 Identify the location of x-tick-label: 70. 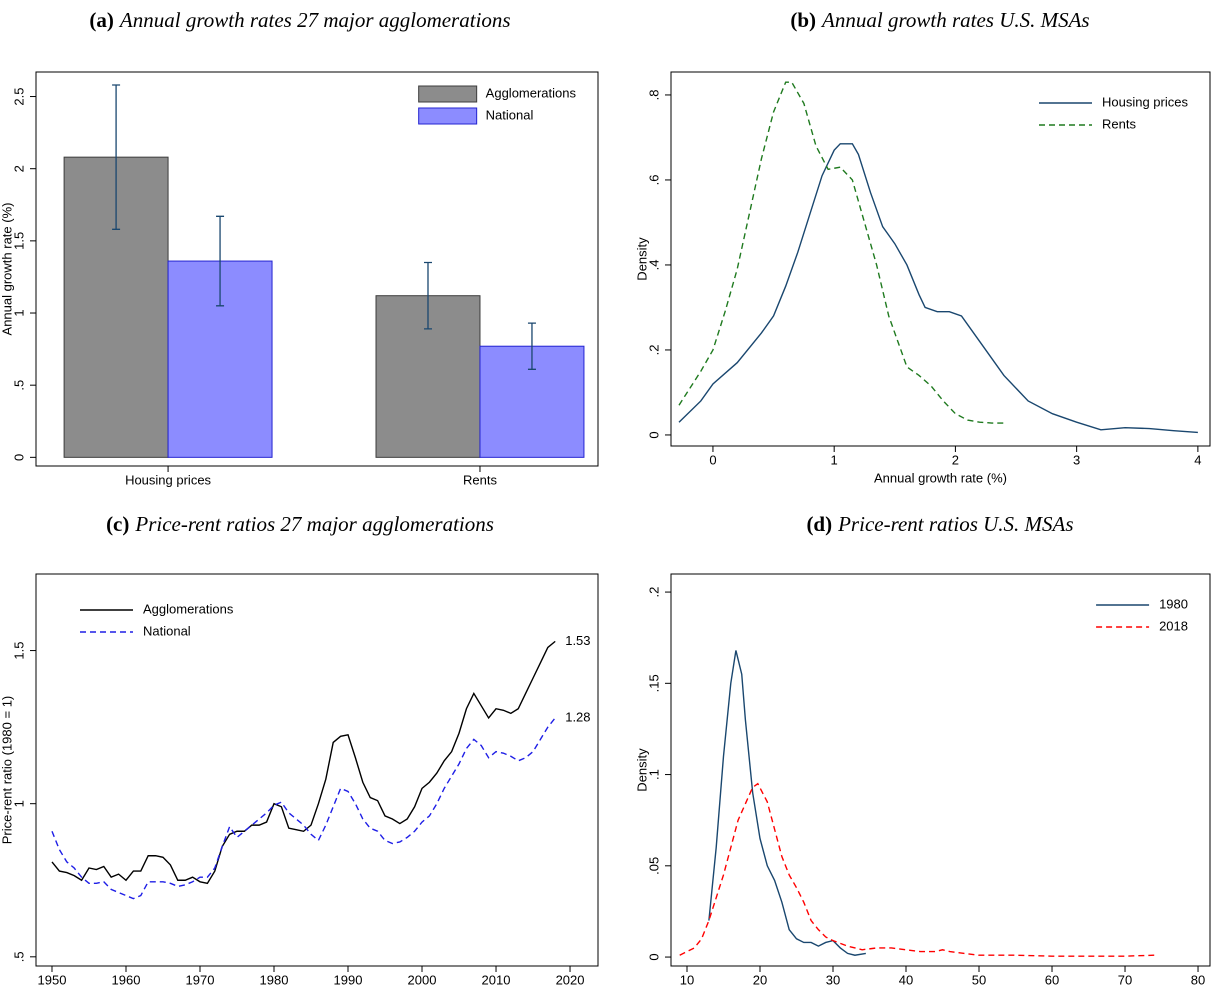
(1125, 979).